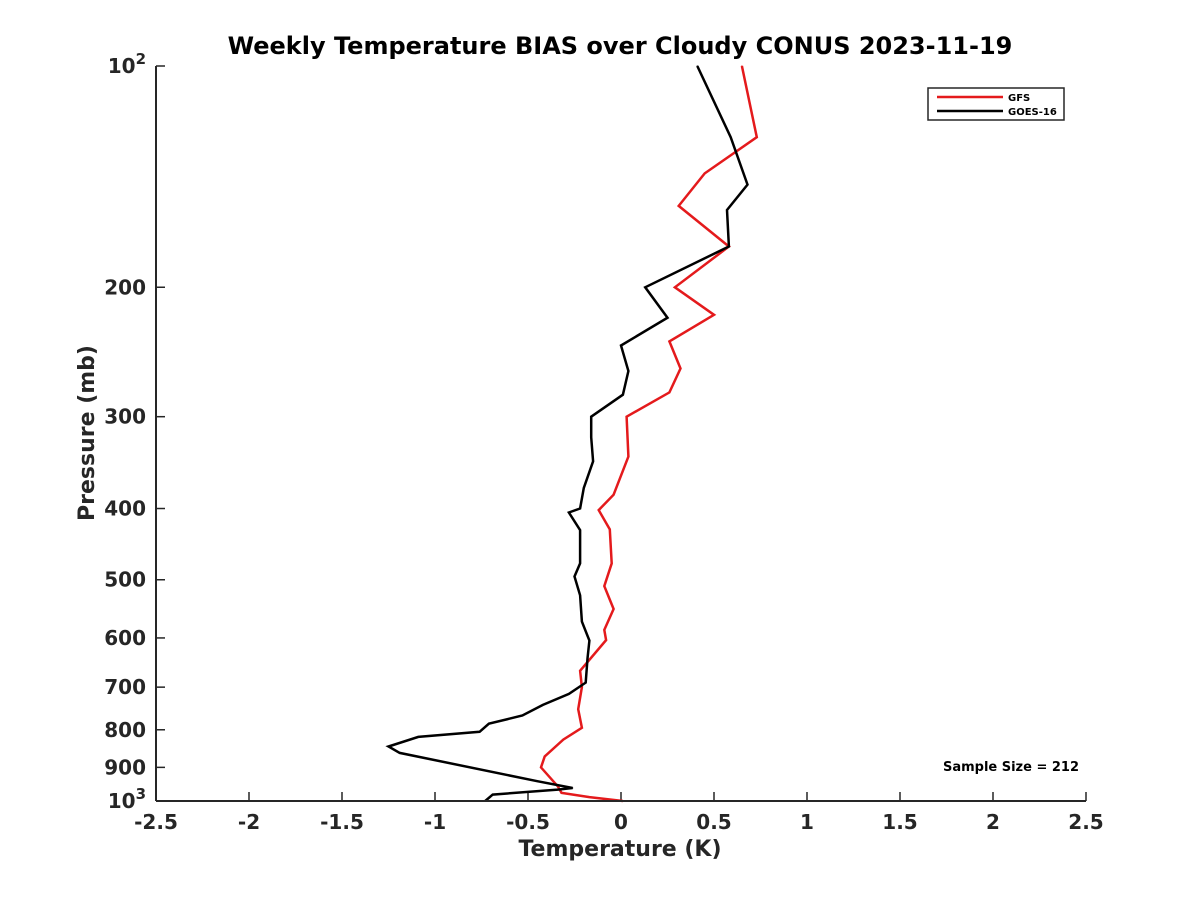 Image resolution: width=1200 pixels, height=900 pixels. Describe the element at coordinates (1032, 112) in the screenshot. I see `legend-label-goes16: GOES-16` at that location.